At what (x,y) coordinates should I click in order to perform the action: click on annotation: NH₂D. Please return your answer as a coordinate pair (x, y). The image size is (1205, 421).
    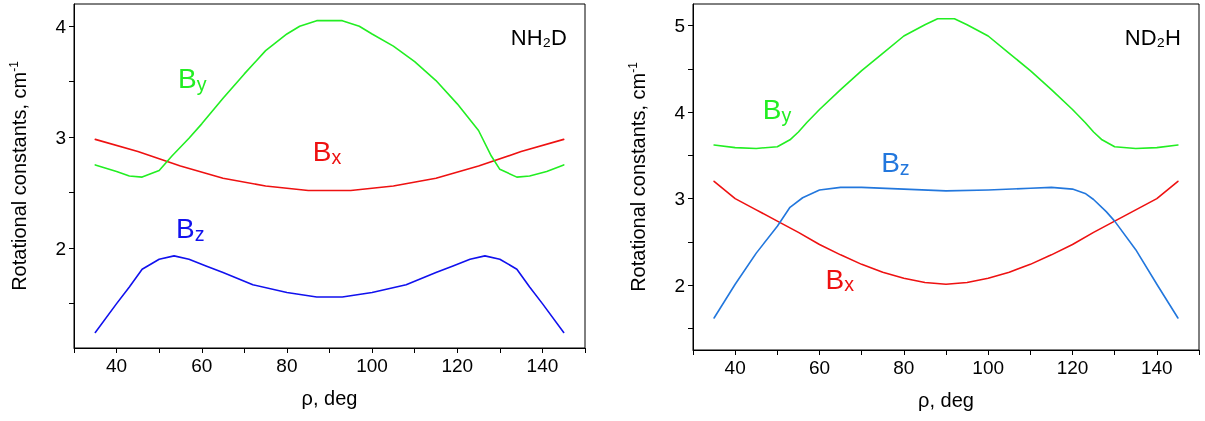
    Looking at the image, I should click on (538, 37).